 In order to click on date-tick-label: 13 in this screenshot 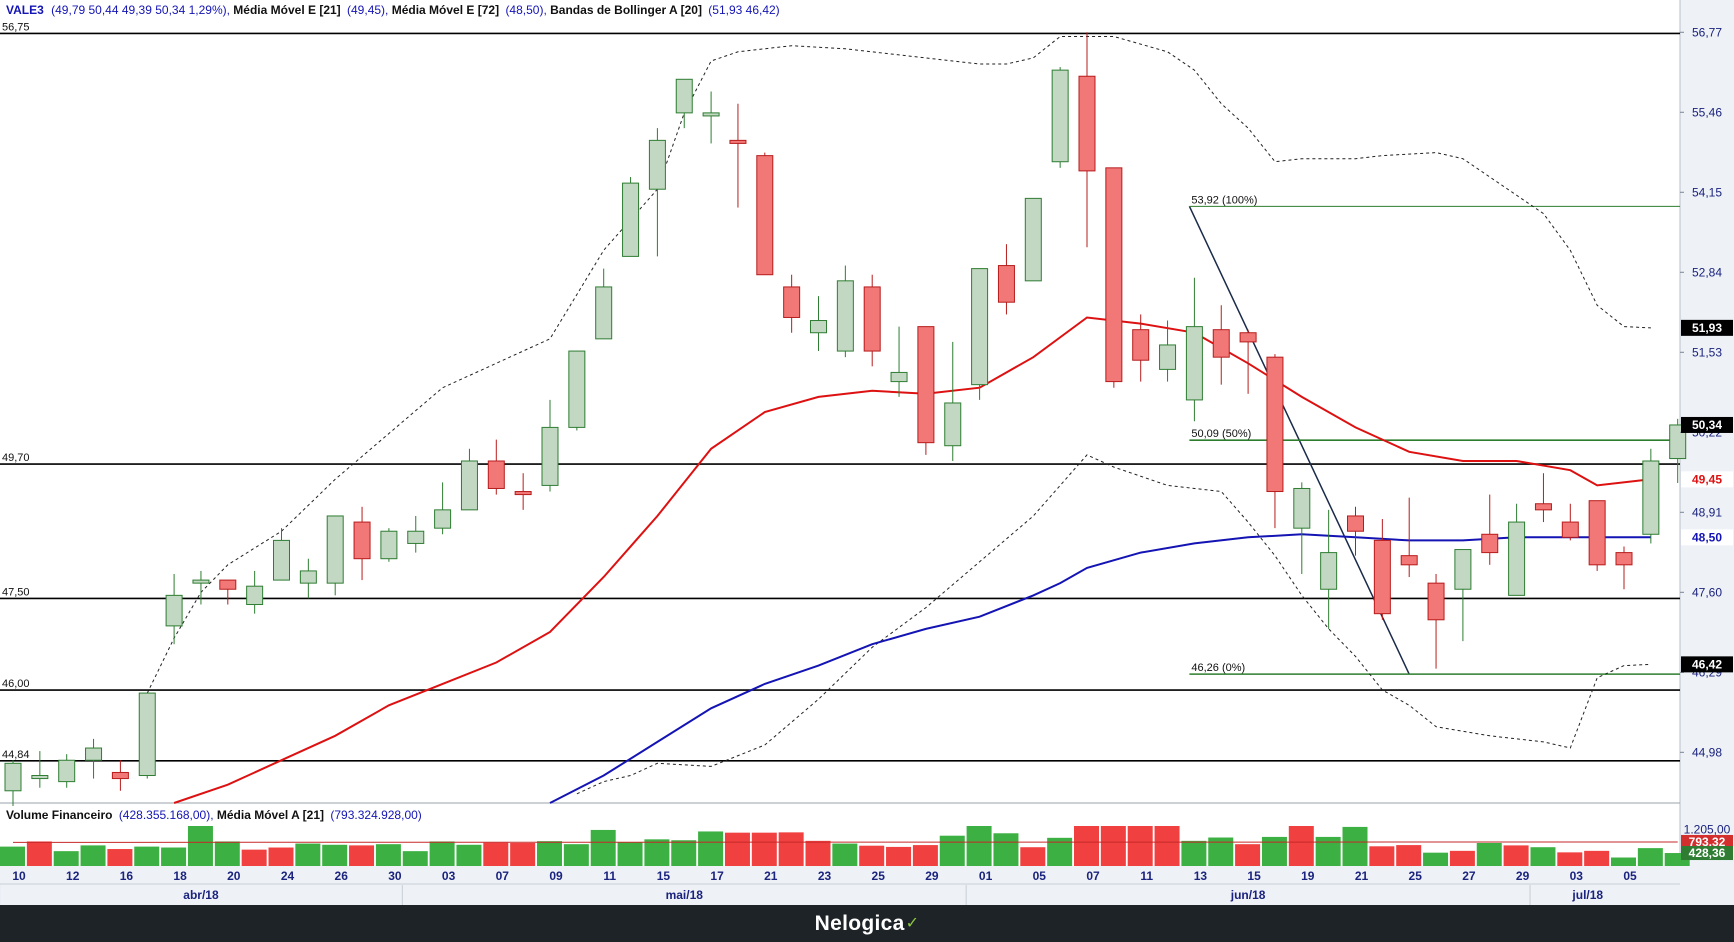, I will do `click(1201, 876)`.